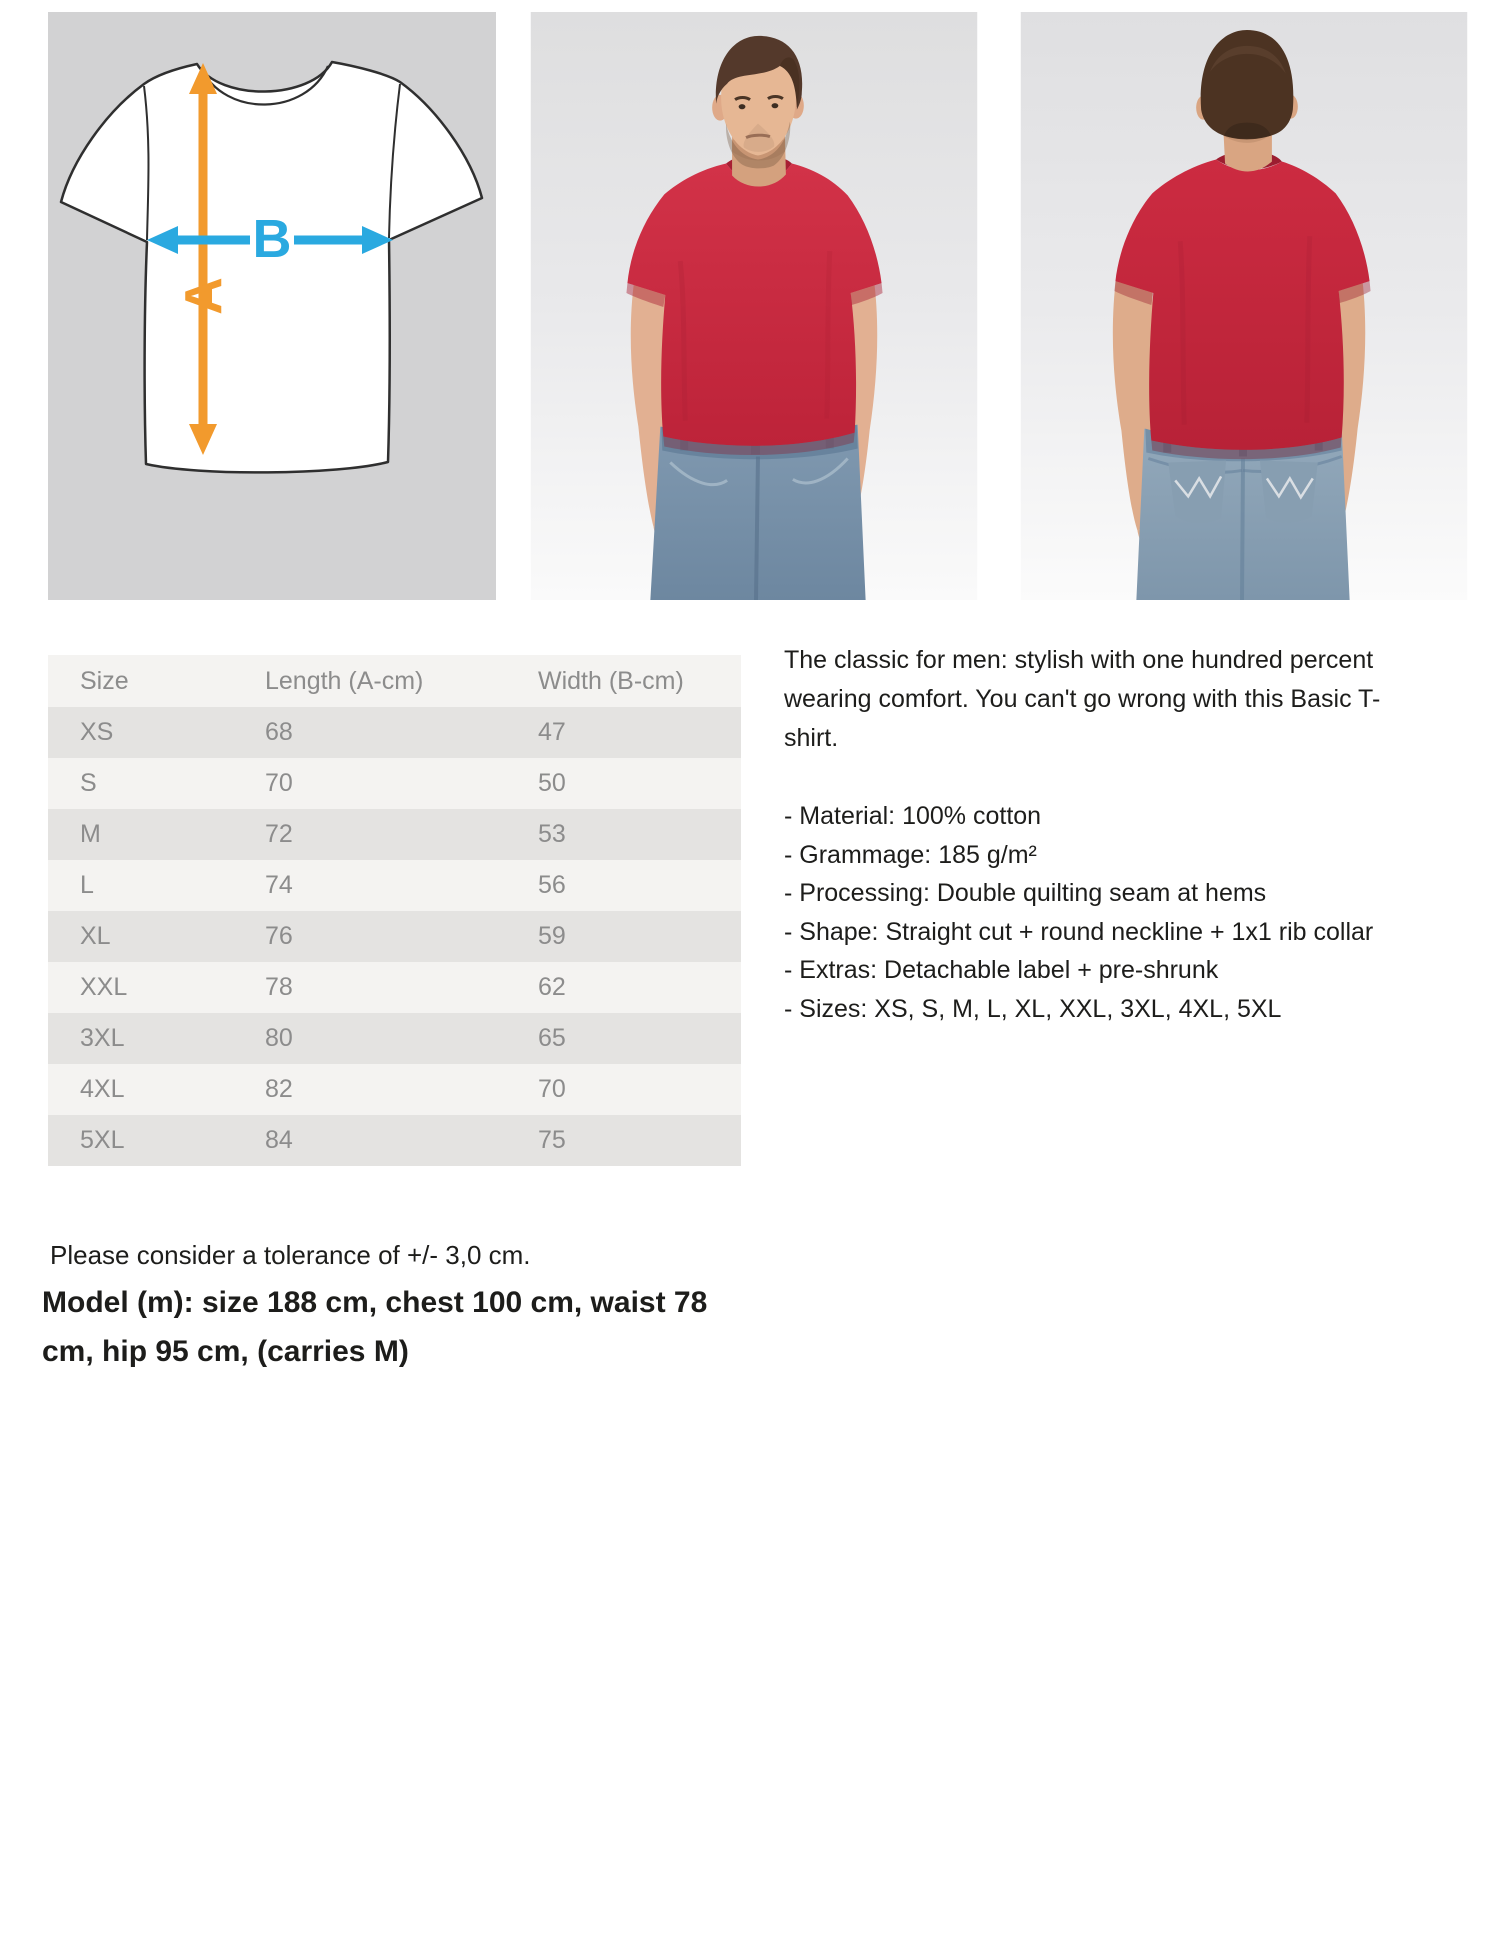 This screenshot has width=1496, height=1953. Describe the element at coordinates (611, 680) in the screenshot. I see `column-header-width: Width (B-cm)` at that location.